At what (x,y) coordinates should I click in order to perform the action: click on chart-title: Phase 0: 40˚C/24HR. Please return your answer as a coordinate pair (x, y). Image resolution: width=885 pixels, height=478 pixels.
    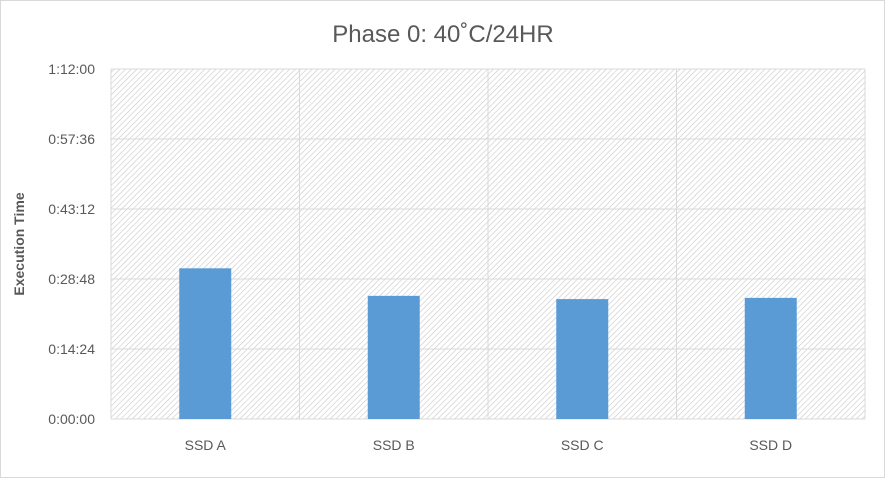
    Looking at the image, I should click on (442, 34).